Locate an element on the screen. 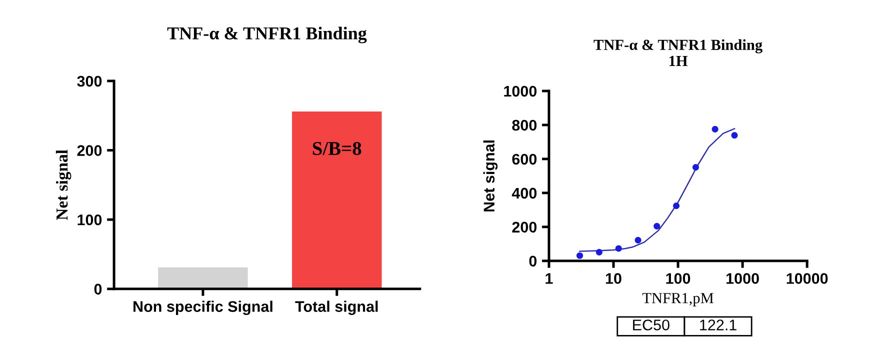 The width and height of the screenshot is (884, 346). chart-title: TNF-α & TNFR1 Binding 1H is located at coordinates (678, 52).